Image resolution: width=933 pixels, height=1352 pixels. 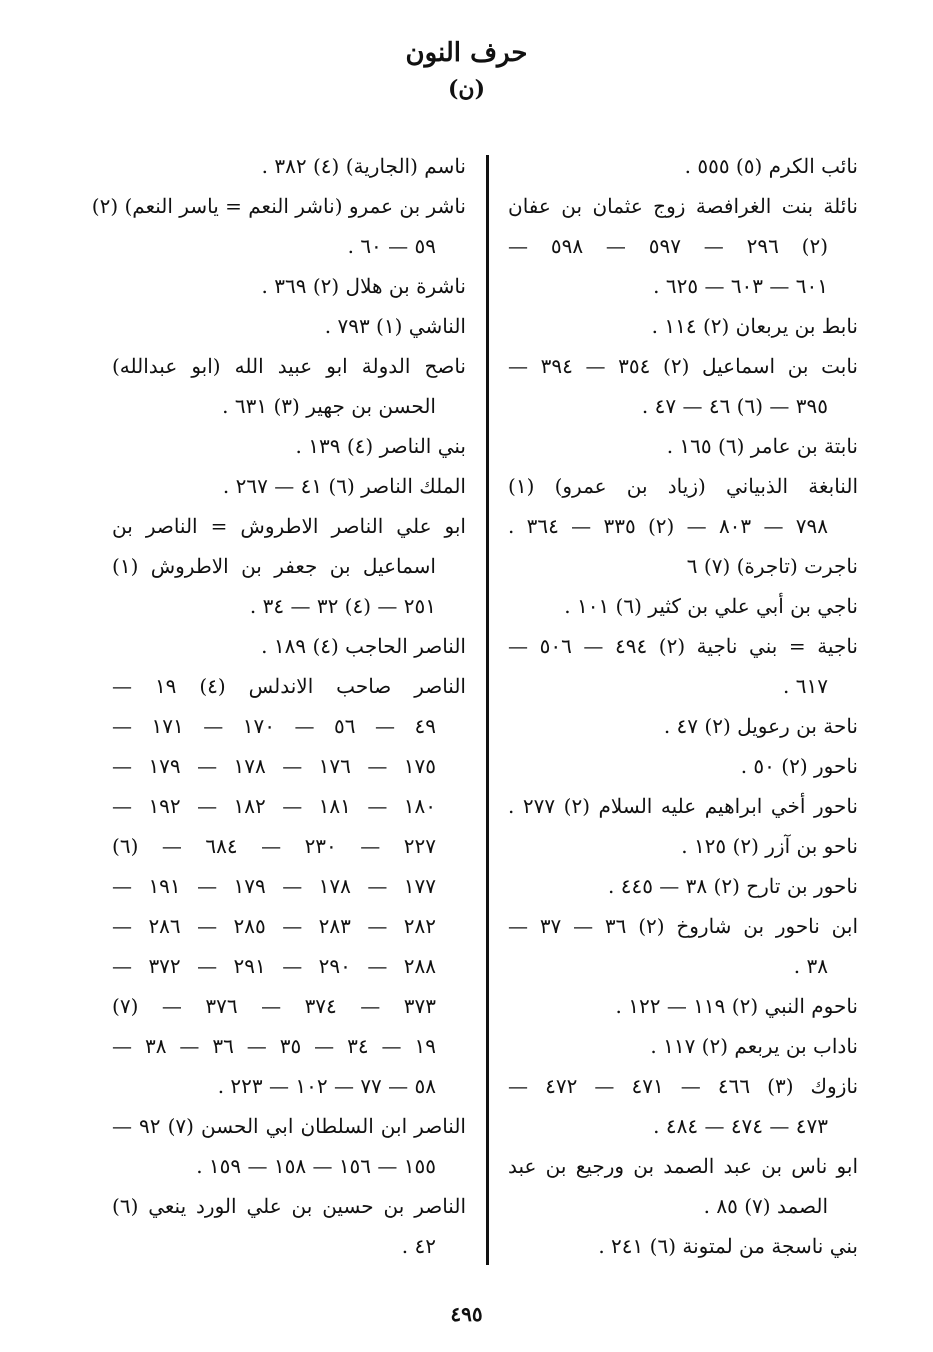 What do you see at coordinates (736, 1006) in the screenshot?
I see `index-entry: ناحوم النبي (٢) ١١٩ — ١٢٢ .` at bounding box center [736, 1006].